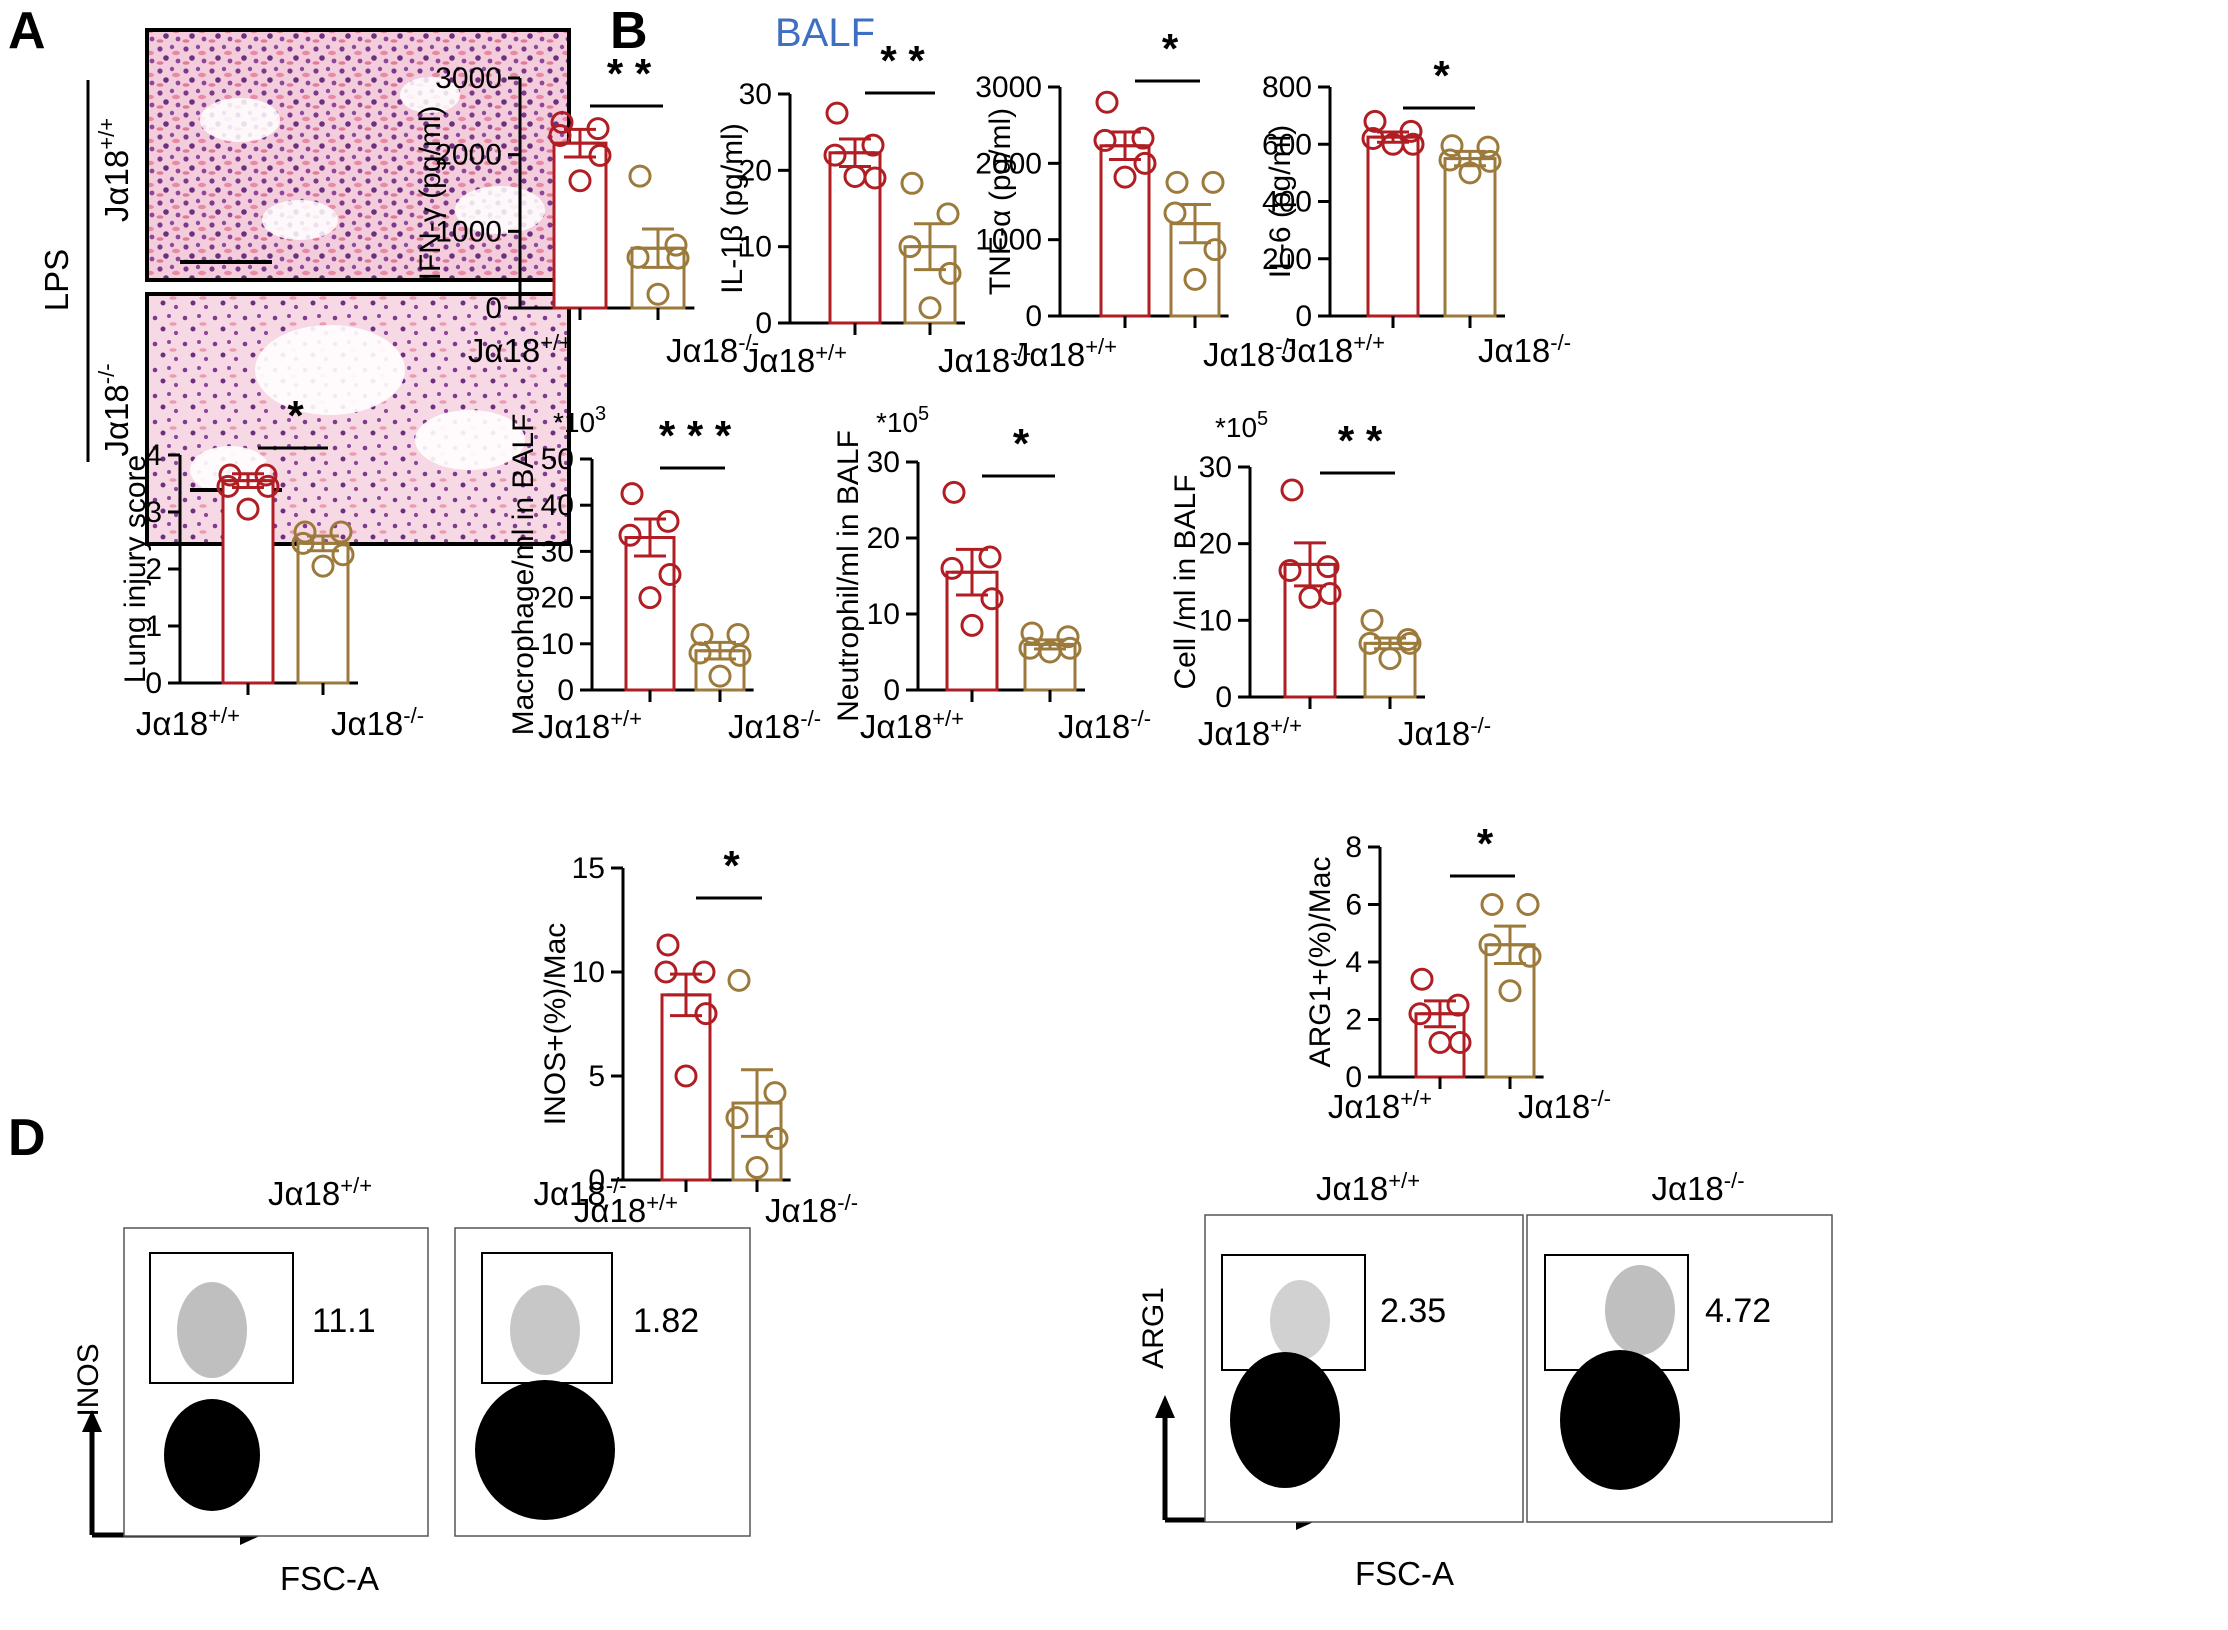 The image size is (2228, 1630). What do you see at coordinates (557, 505) in the screenshot?
I see `y-tick-label: 40` at bounding box center [557, 505].